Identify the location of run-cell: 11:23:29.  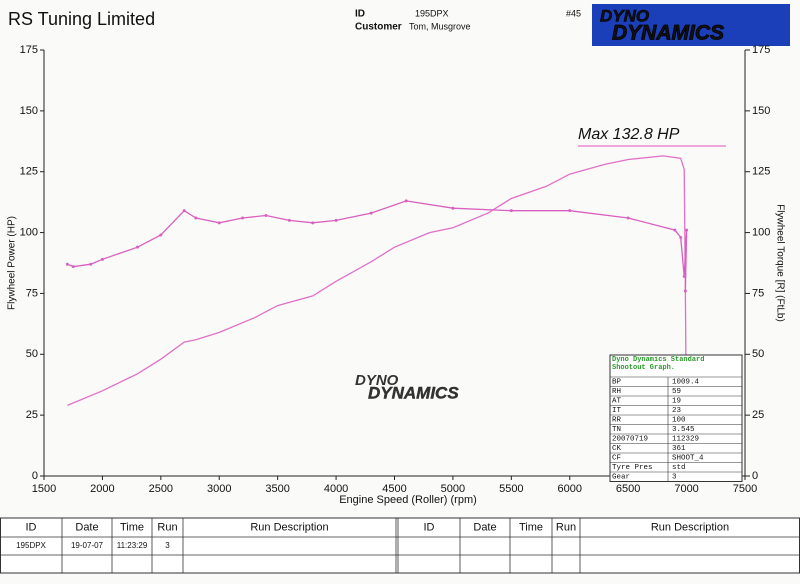
(132, 545).